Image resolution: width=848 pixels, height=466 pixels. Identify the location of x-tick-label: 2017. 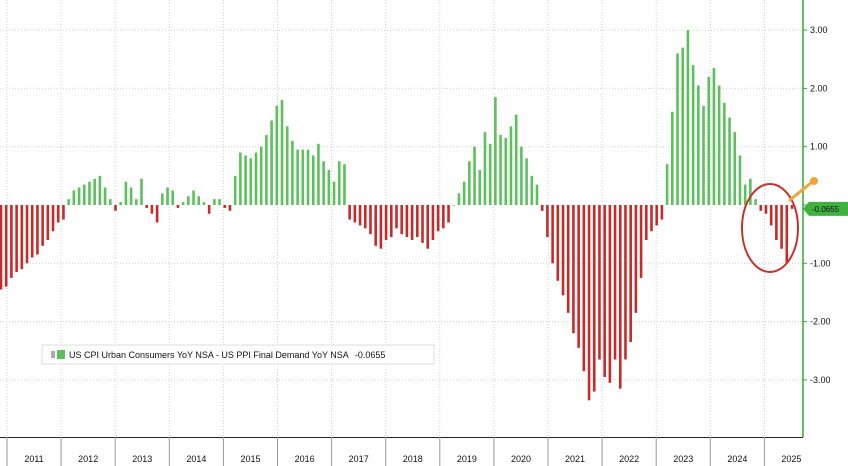
(359, 459).